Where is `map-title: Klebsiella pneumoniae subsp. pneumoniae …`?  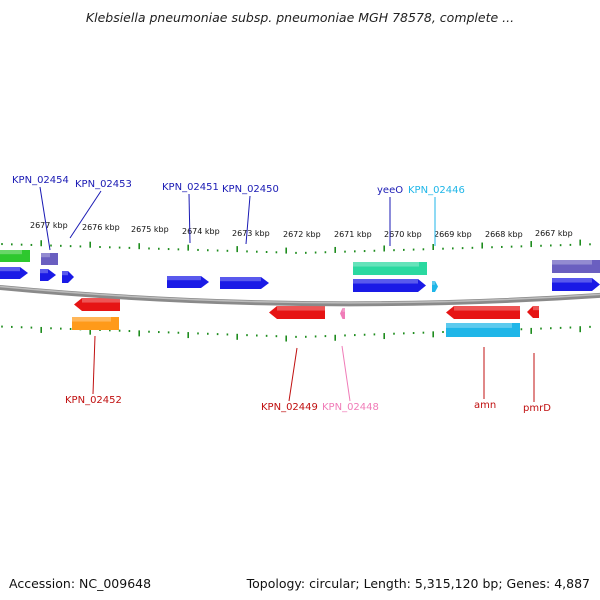 map-title: Klebsiella pneumoniae subsp. pneumoniae … is located at coordinates (300, 17).